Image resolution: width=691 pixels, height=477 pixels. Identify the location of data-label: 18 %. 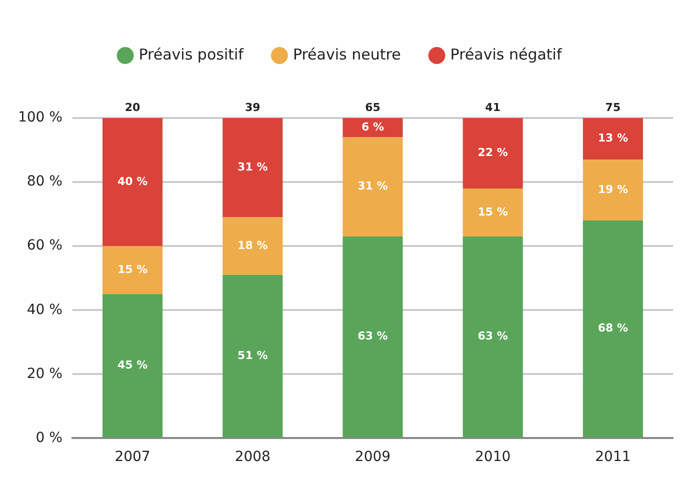
(253, 245).